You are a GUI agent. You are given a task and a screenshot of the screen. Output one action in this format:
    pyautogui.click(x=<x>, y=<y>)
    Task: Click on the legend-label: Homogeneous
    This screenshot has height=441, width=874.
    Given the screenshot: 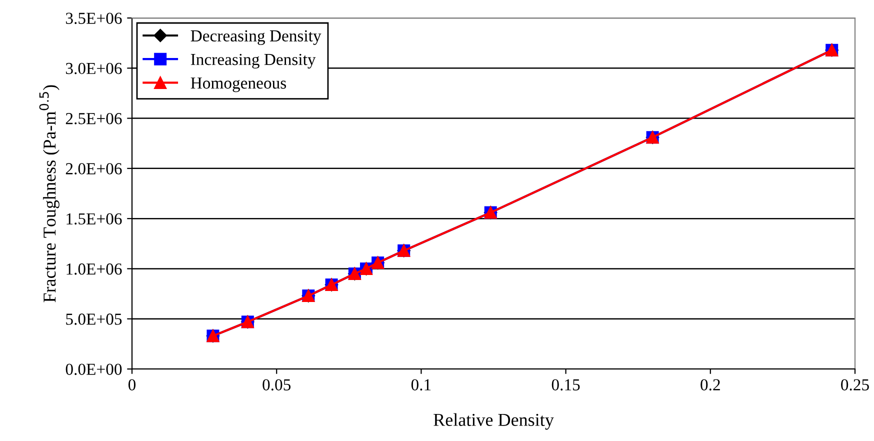 What is the action you would take?
    pyautogui.click(x=238, y=85)
    